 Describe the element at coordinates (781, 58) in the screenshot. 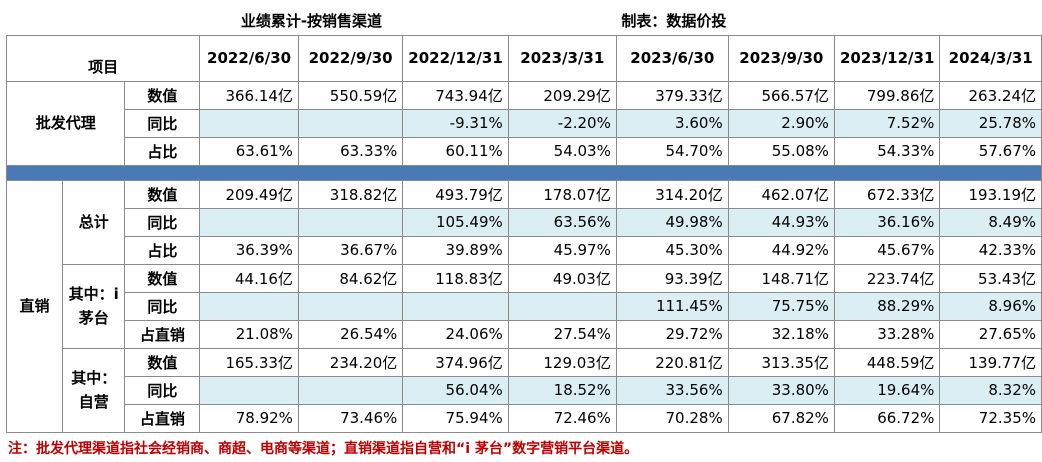

I see `date-header: 2023/9/30` at that location.